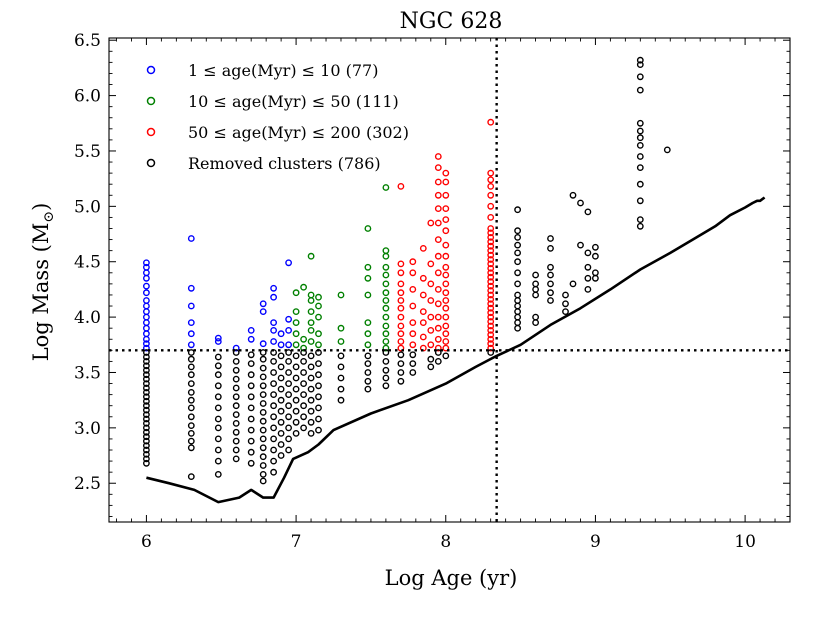 The image size is (830, 623). I want to click on legend-marker, so click(151, 132).